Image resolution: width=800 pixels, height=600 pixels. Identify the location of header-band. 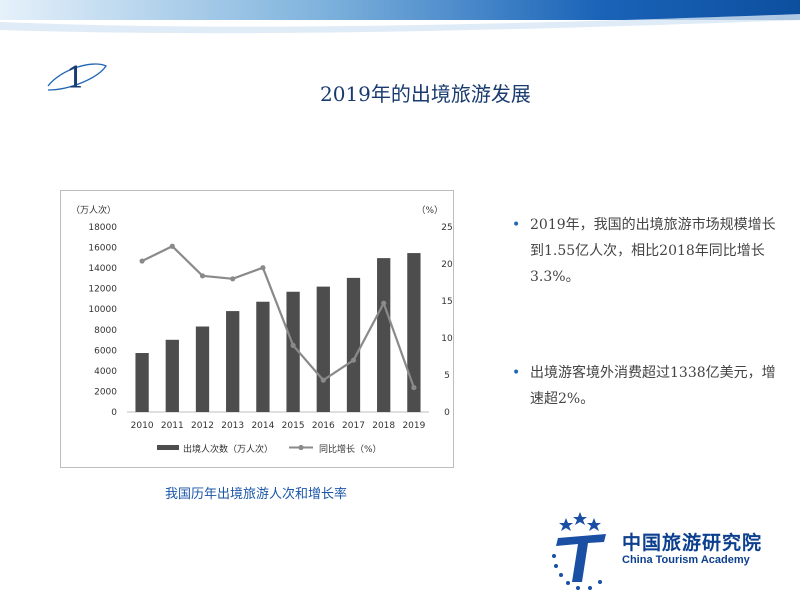
(400, 10).